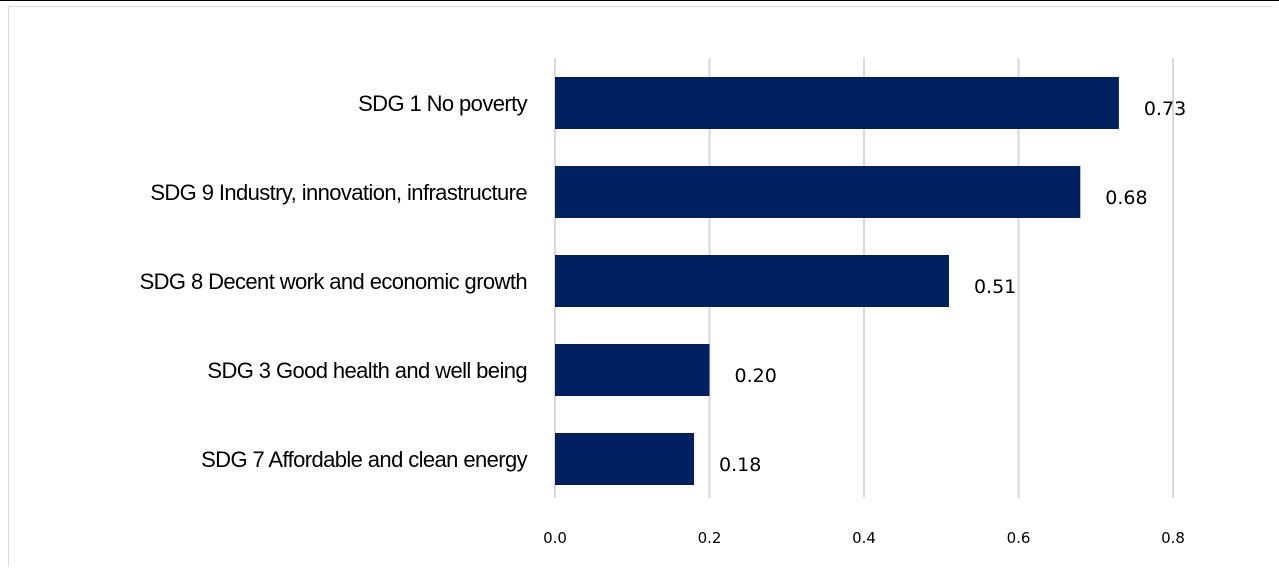 The image size is (1279, 572). I want to click on top-border-line, so click(639, 0).